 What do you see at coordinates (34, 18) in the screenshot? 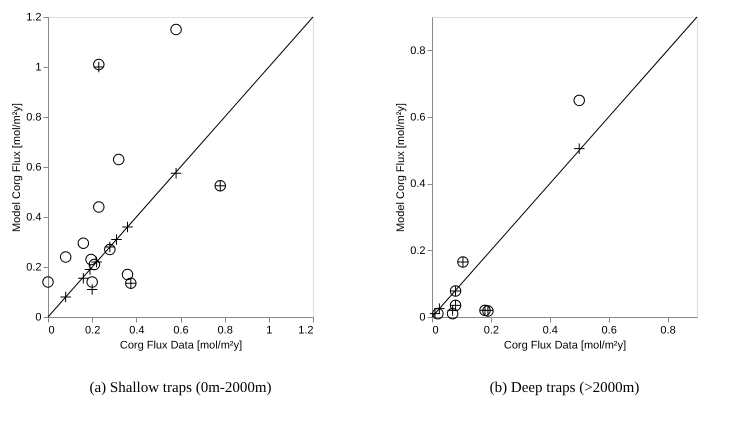
I see `y-tick-label: 1.2` at bounding box center [34, 18].